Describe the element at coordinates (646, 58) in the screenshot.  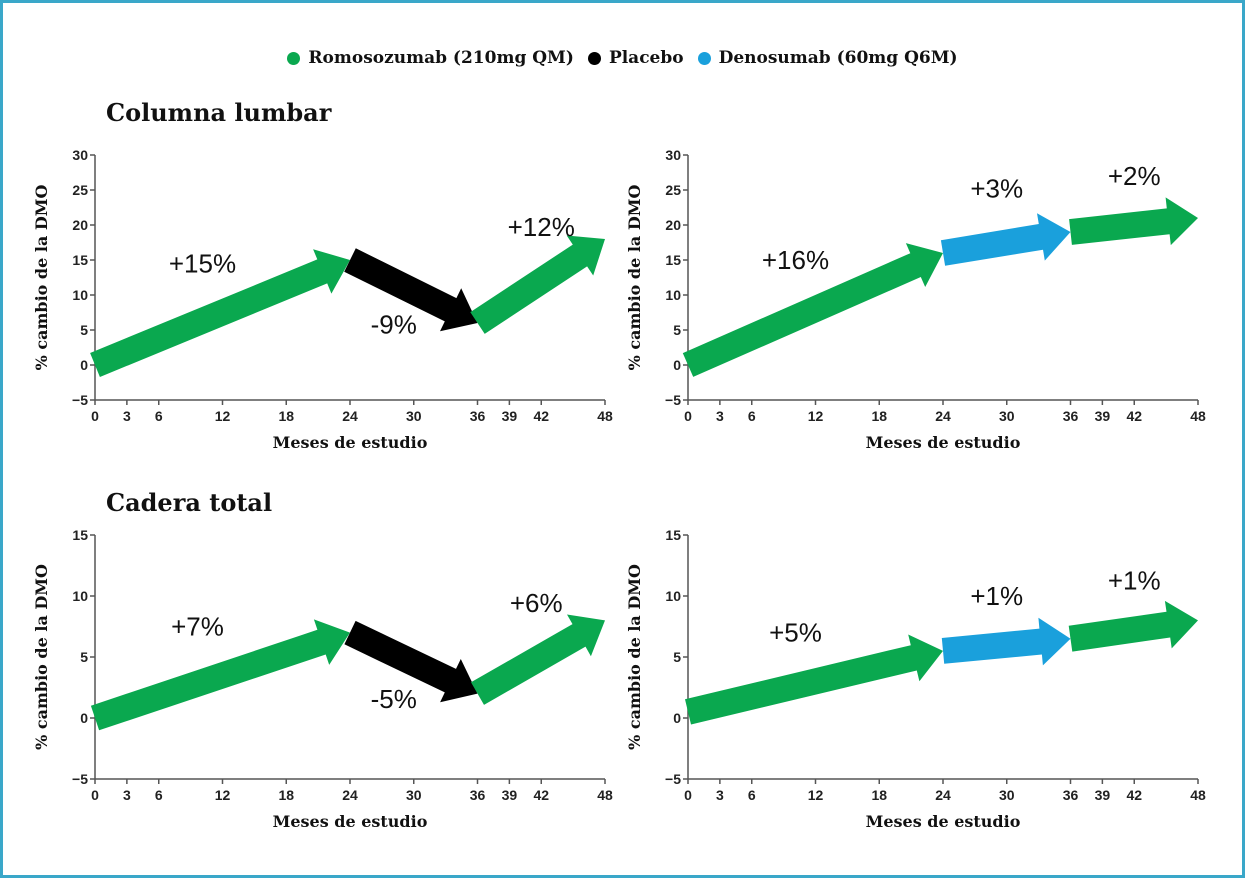
I see `legend-label: Placebo` at that location.